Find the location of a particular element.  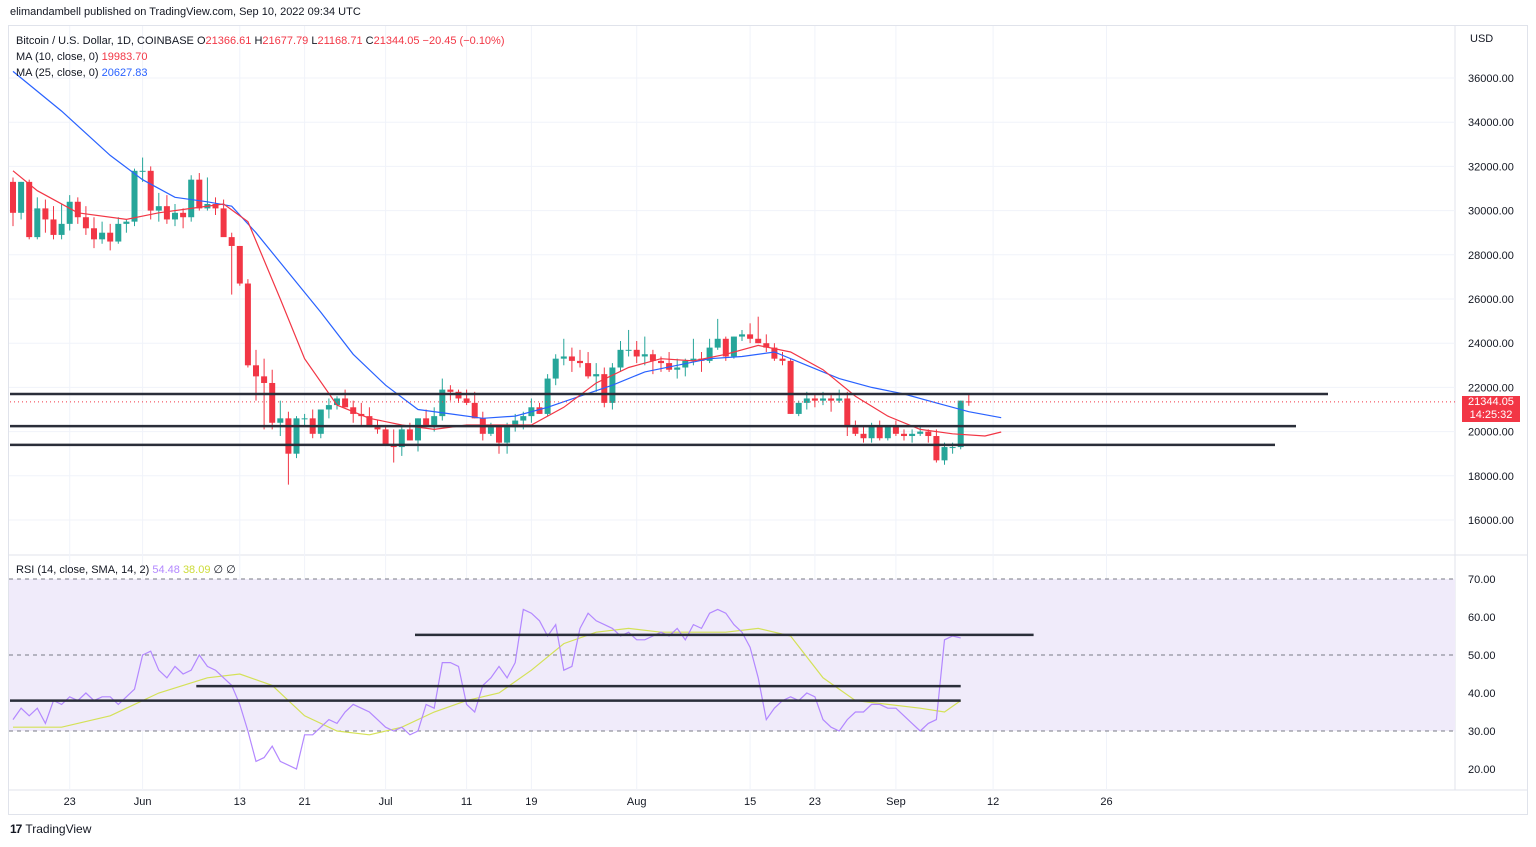

price-tick-label: 32000.00 is located at coordinates (1491, 167).